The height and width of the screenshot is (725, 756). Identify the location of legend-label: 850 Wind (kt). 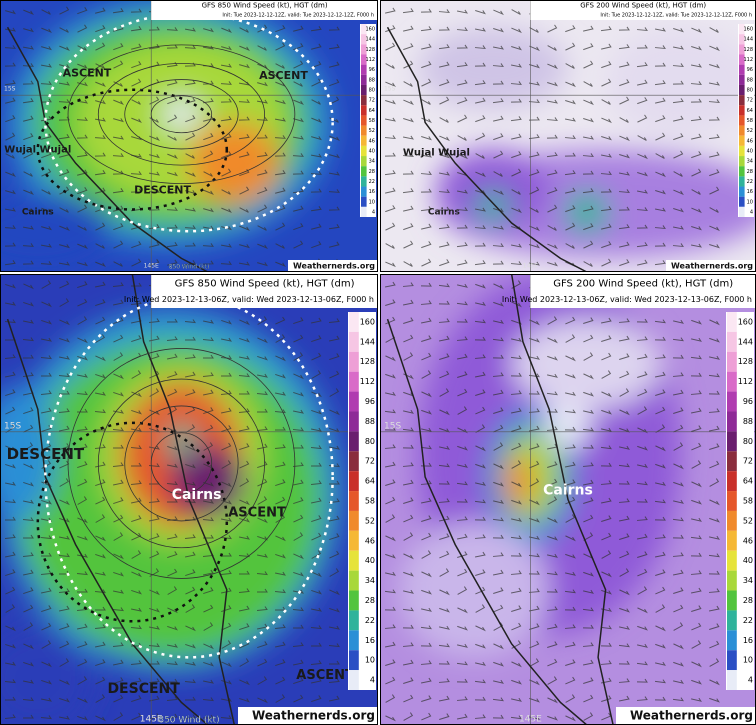
(189, 267).